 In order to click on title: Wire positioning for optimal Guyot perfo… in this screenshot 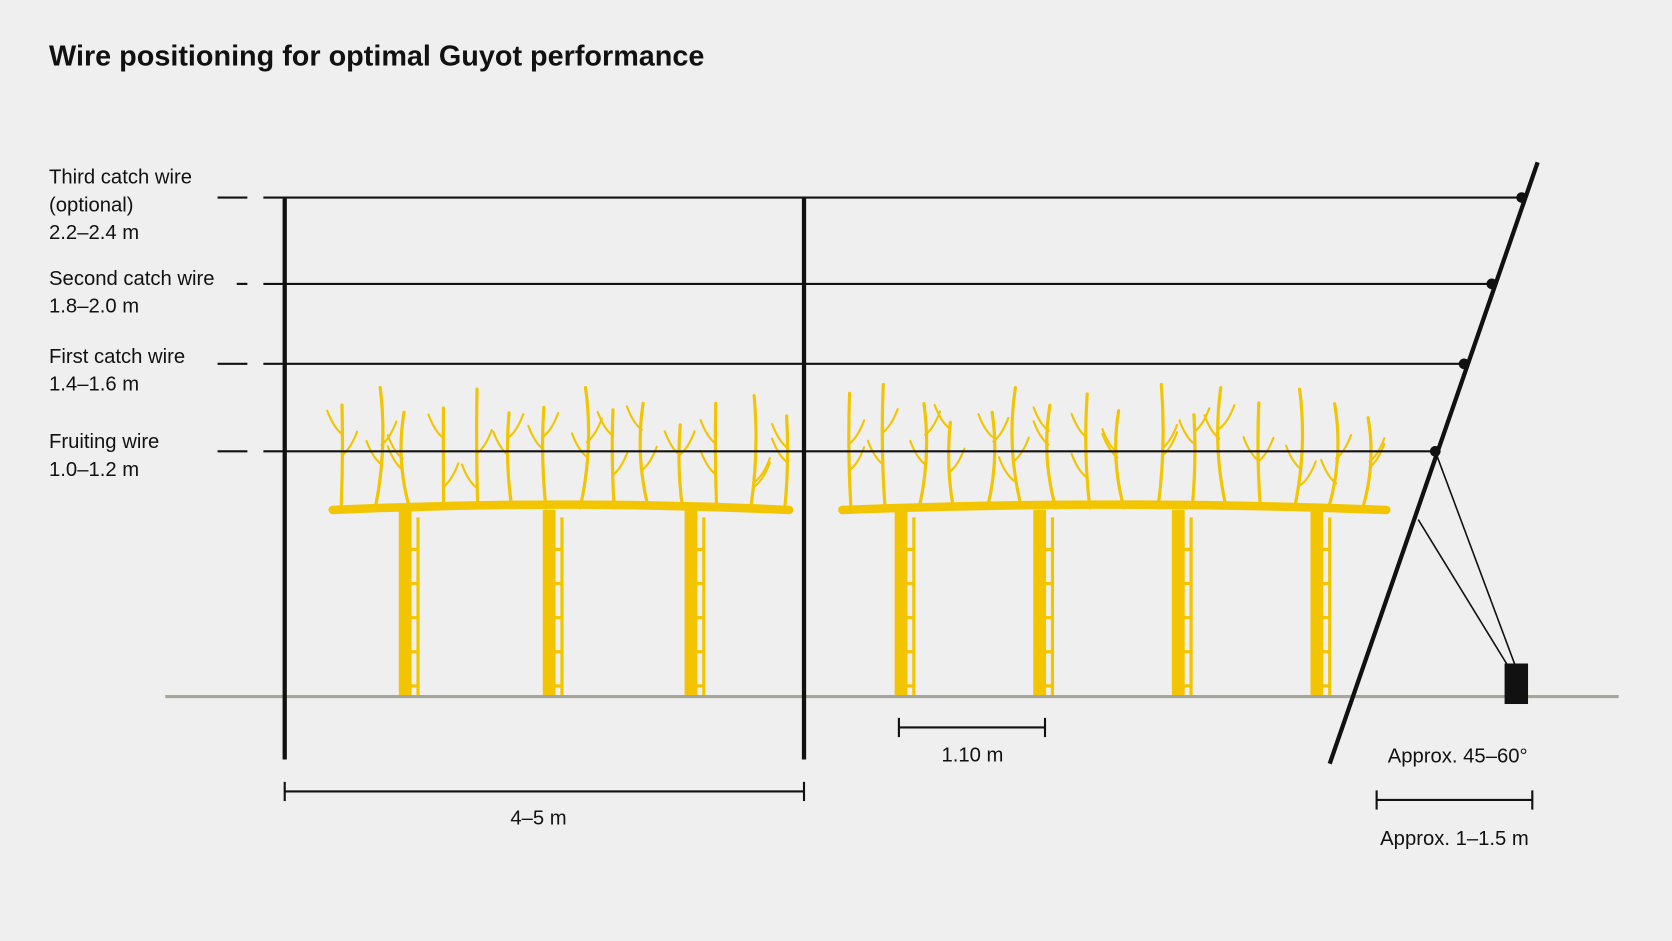, I will do `click(376, 56)`.